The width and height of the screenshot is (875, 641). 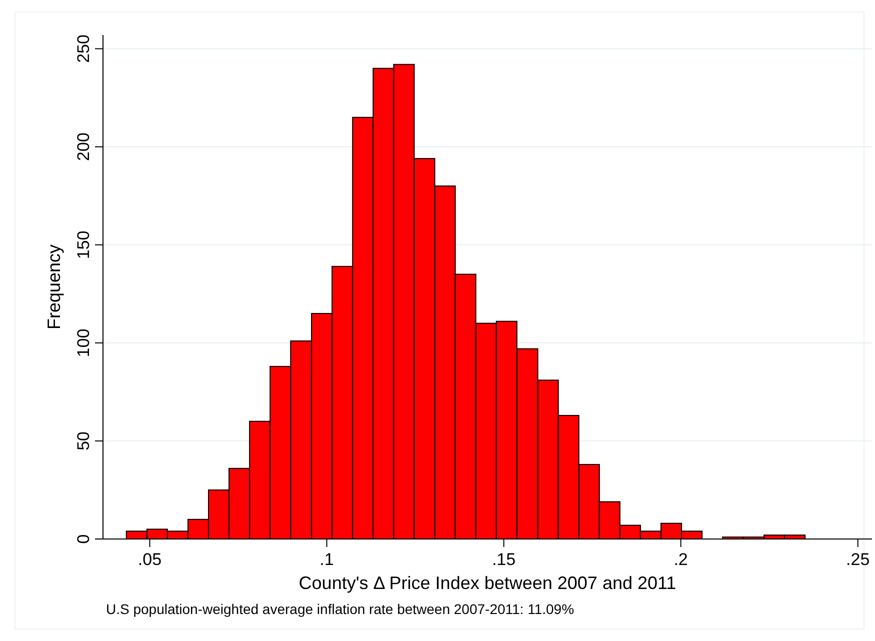 I want to click on x-tick-label: .05, so click(x=150, y=559).